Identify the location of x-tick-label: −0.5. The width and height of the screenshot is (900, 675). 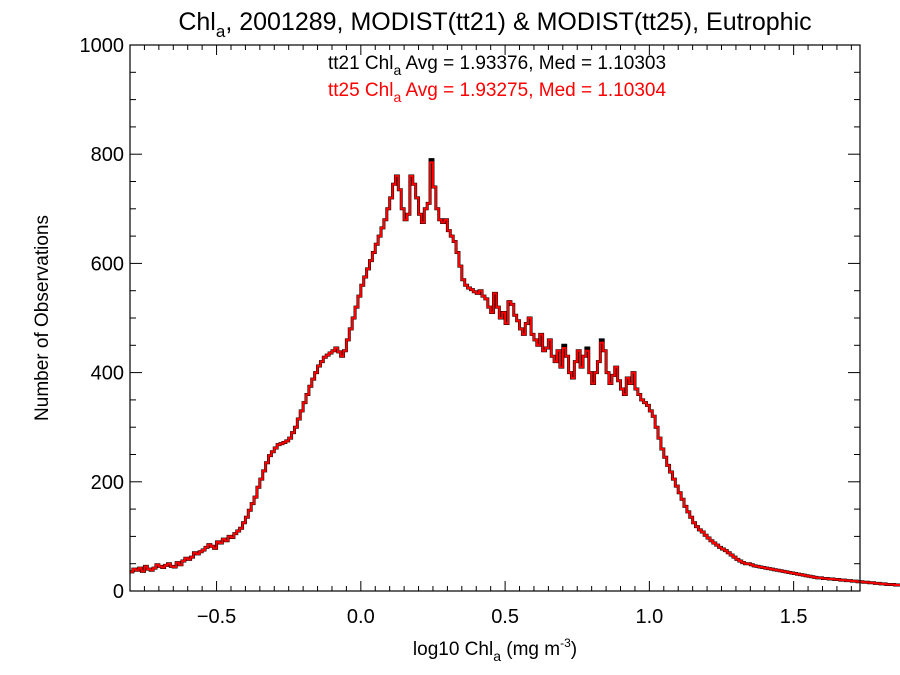
(216, 617).